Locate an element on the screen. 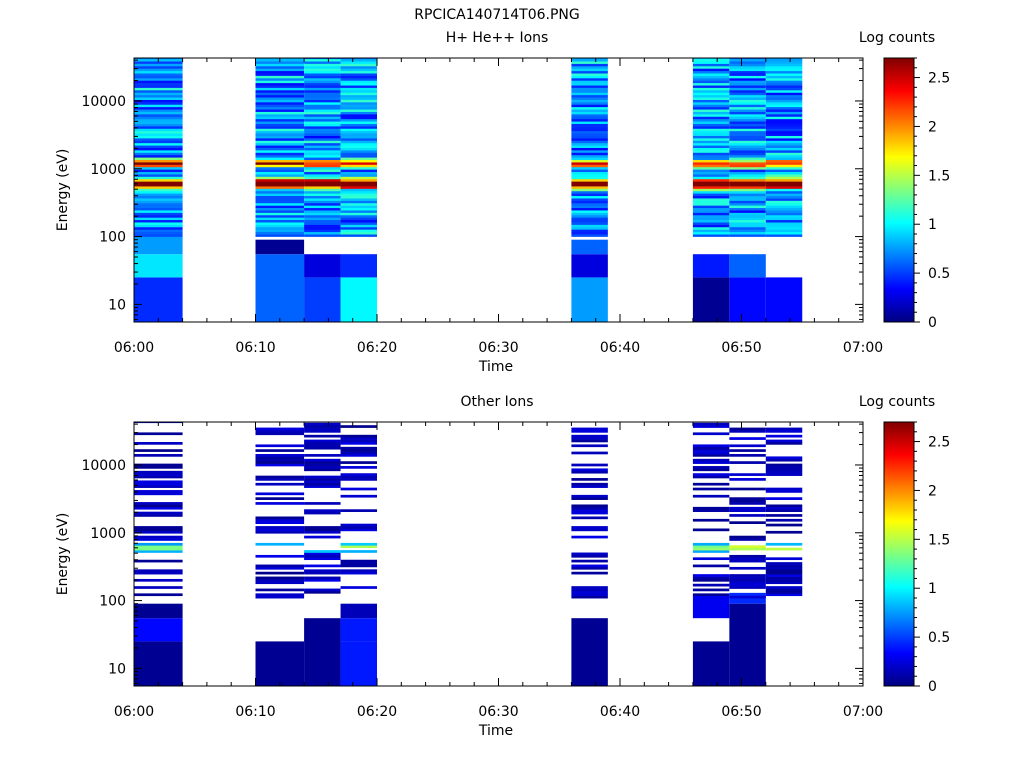 Image resolution: width=1024 pixels, height=768 pixels. colorbar-tick-label: 1 is located at coordinates (932, 225).